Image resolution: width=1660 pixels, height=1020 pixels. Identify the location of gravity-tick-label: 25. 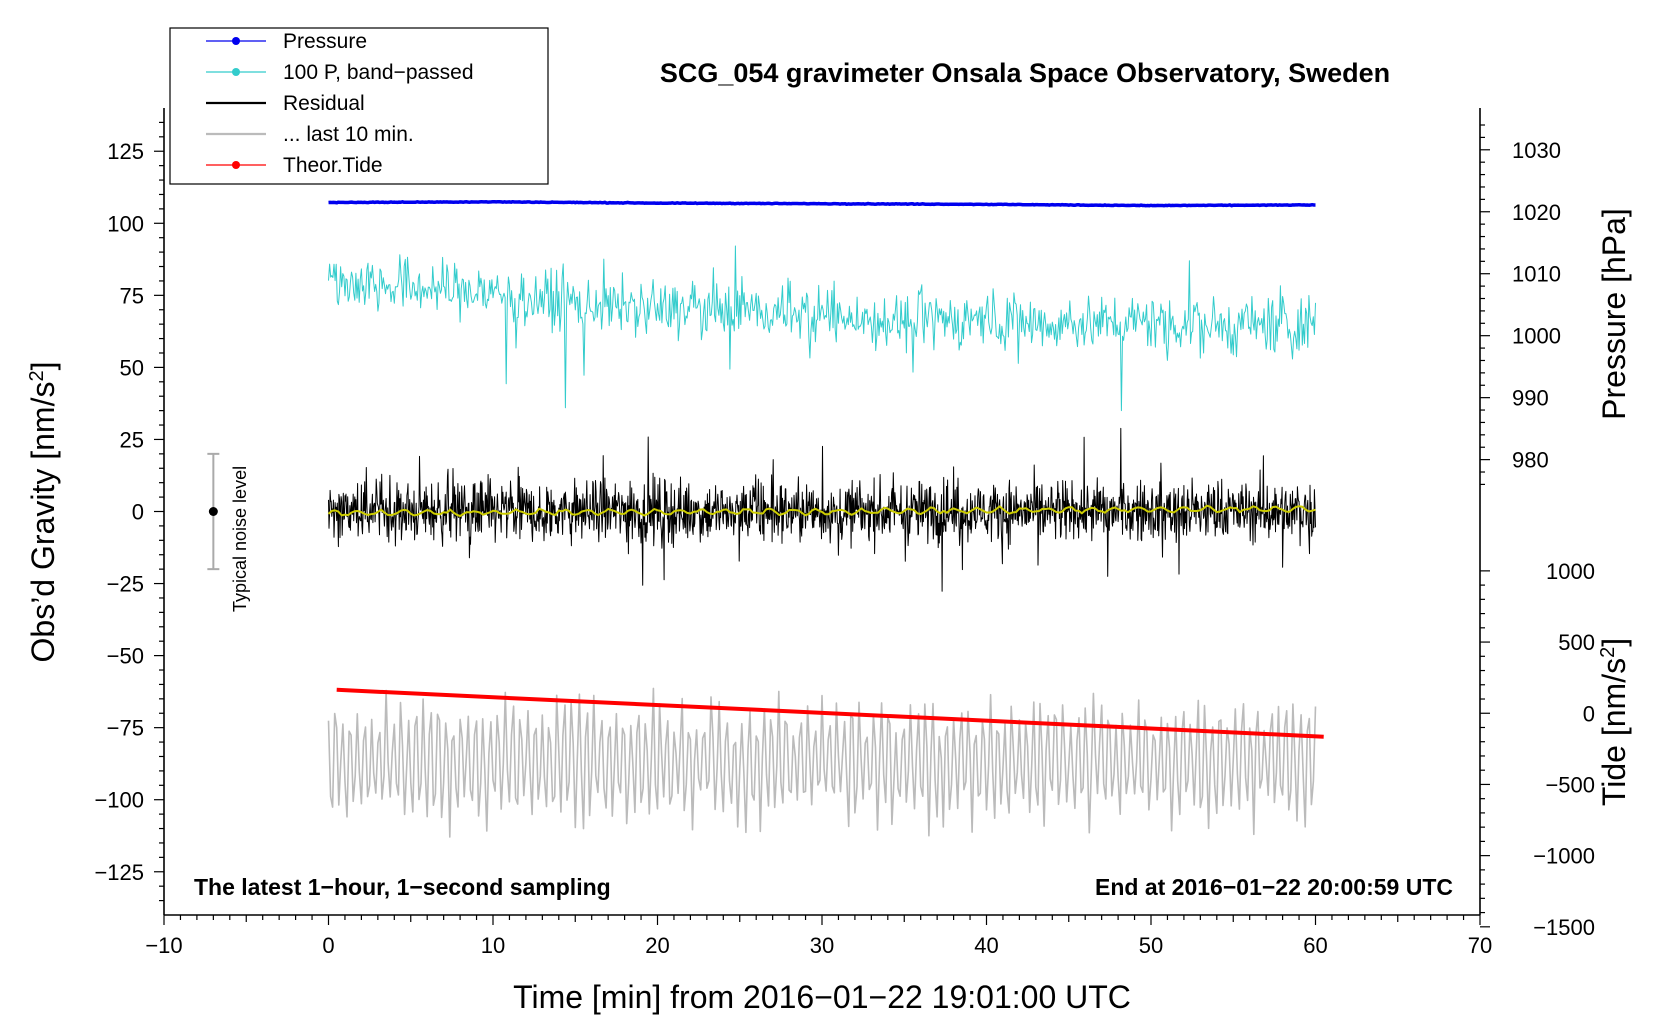
(132, 439).